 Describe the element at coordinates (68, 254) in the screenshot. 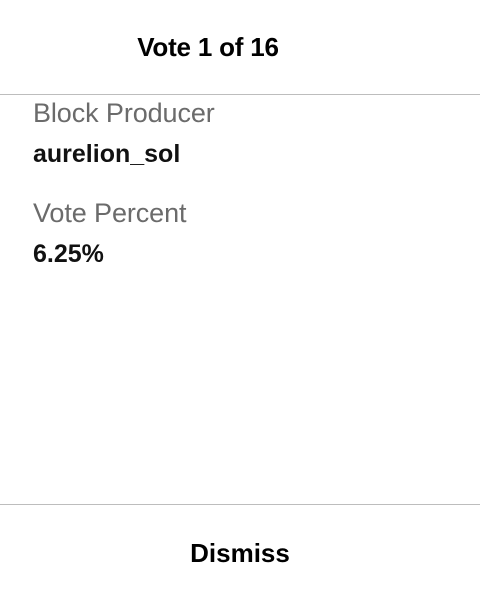

I see `vote-percent-value: 6.25%` at that location.